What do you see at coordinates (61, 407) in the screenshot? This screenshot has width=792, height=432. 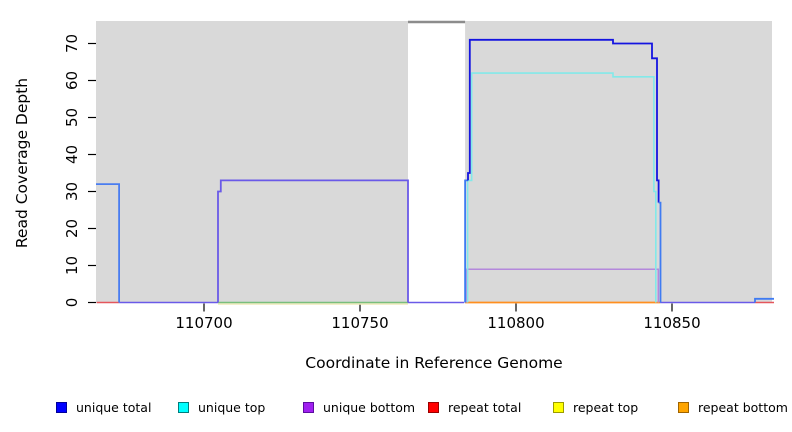 I see `legend-swatch-unique-total` at bounding box center [61, 407].